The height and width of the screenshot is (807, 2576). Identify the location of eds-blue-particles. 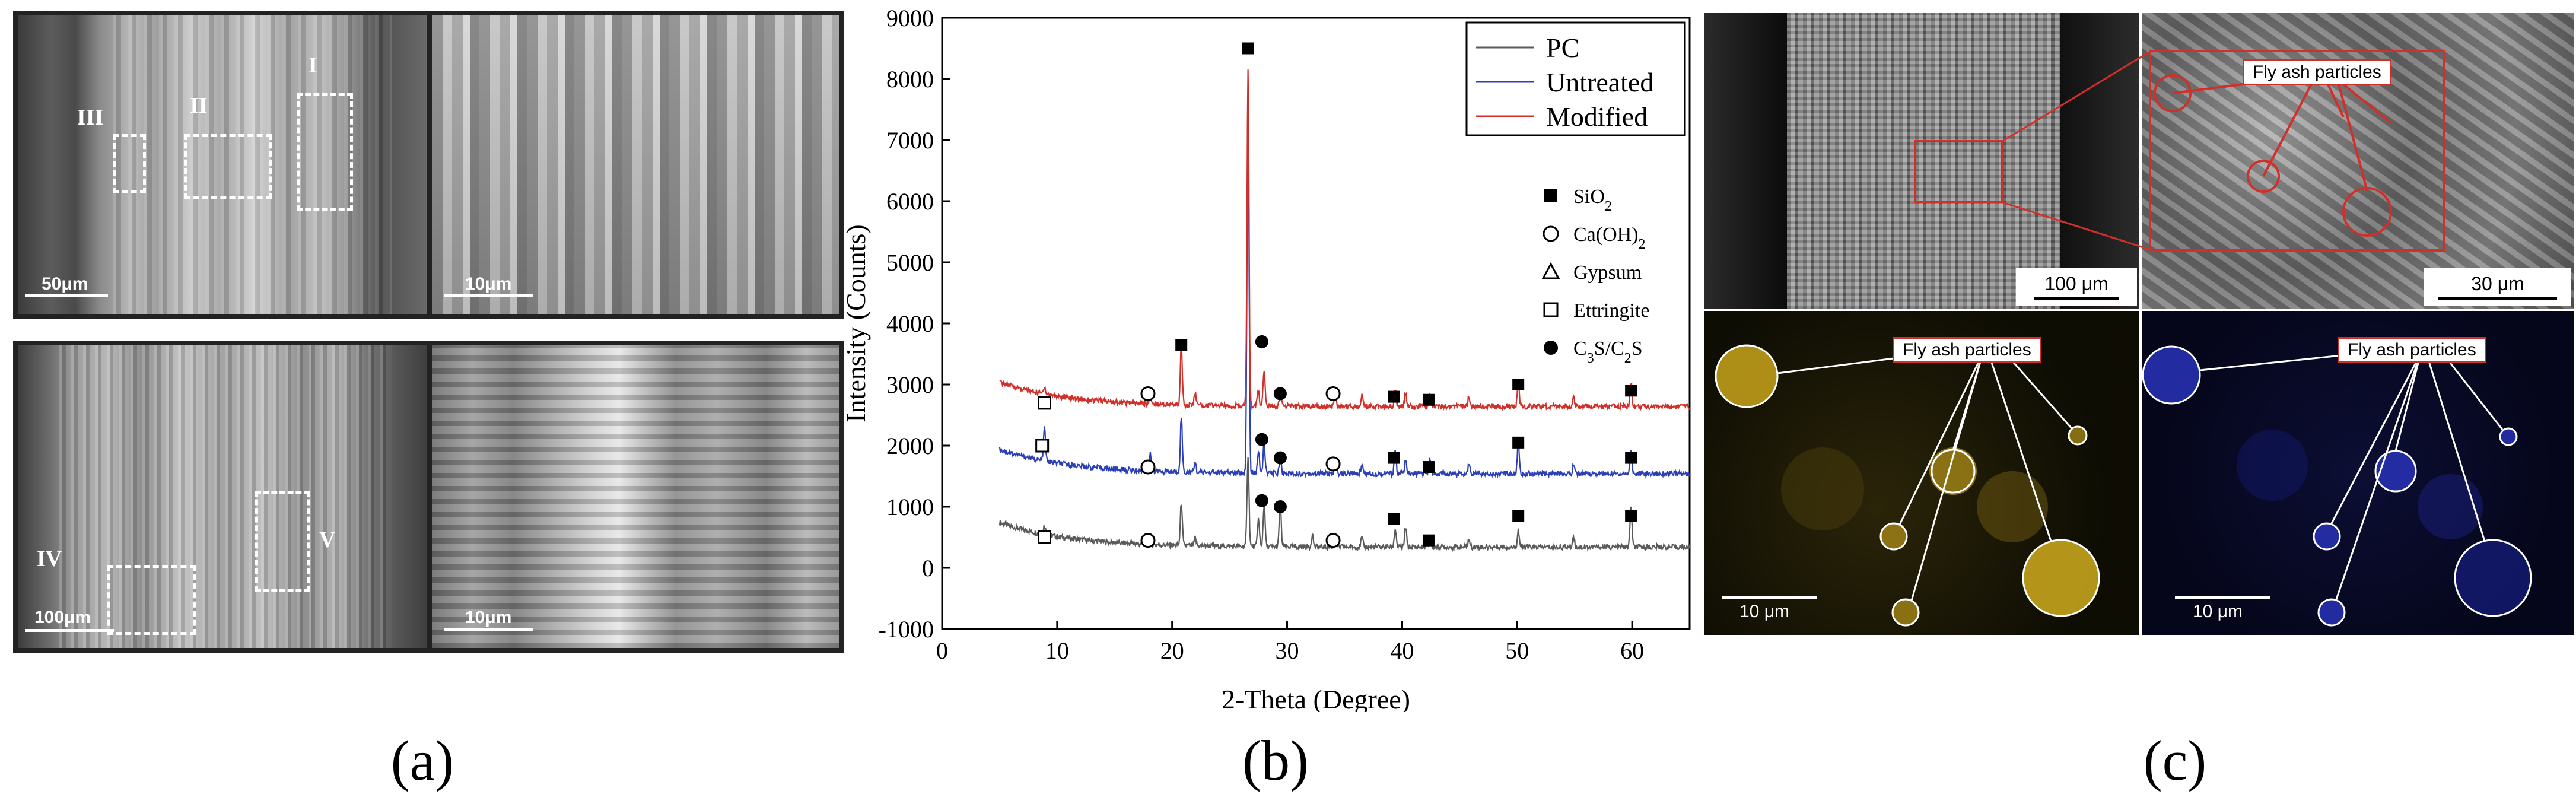
(2337, 486).